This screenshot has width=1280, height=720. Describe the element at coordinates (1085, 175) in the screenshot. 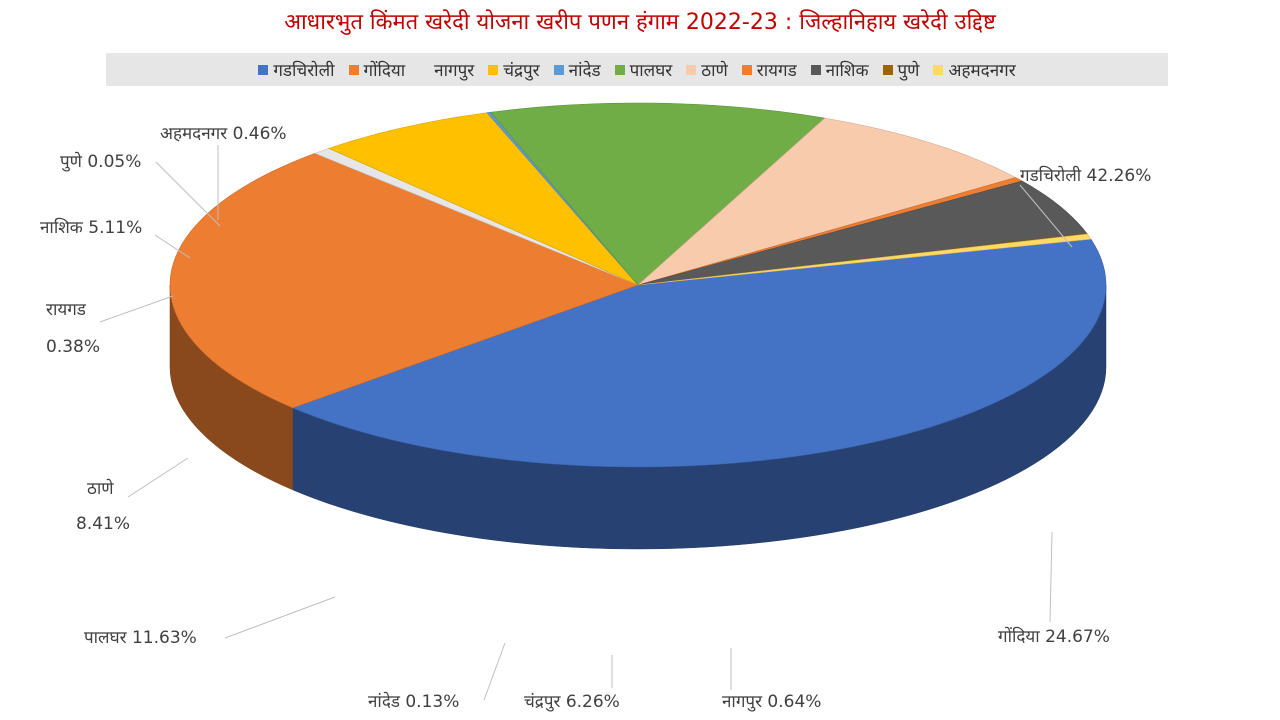

I see `data-label-gadchiroli: गडचिरोली 42.26%` at that location.